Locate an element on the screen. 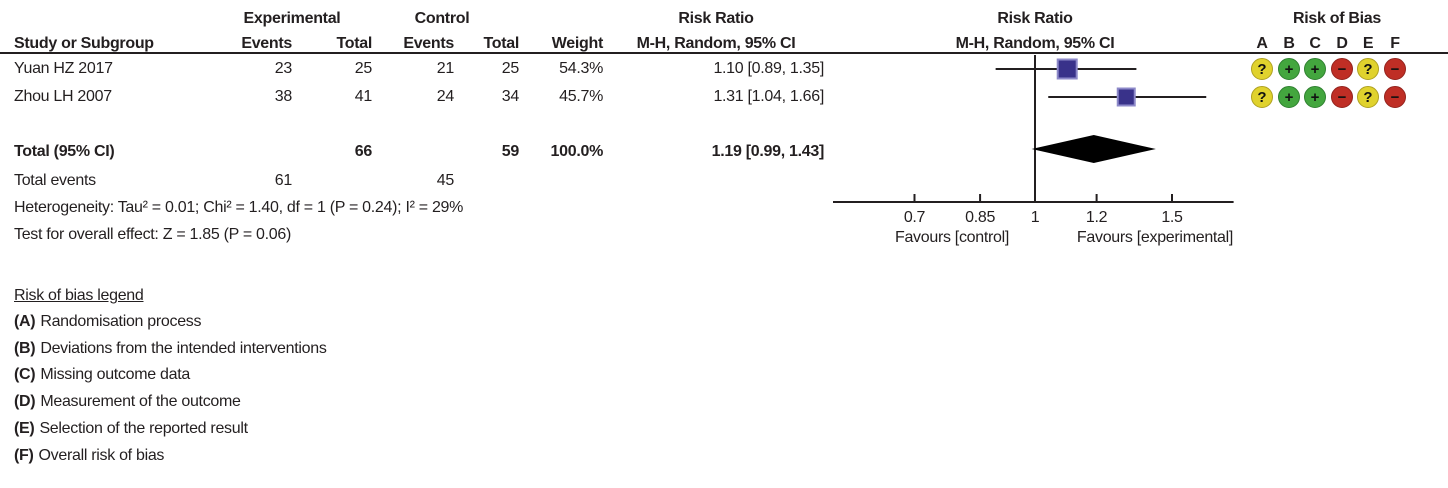 This screenshot has width=1448, height=488. study-events-ctl: 24 is located at coordinates (445, 96).